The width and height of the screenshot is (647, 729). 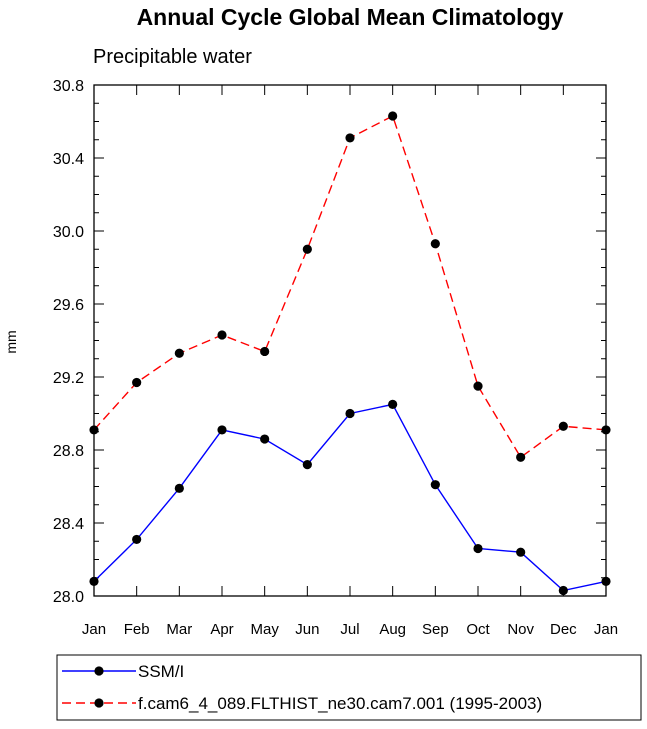 I want to click on x-tick-label: Mar, so click(x=179, y=629).